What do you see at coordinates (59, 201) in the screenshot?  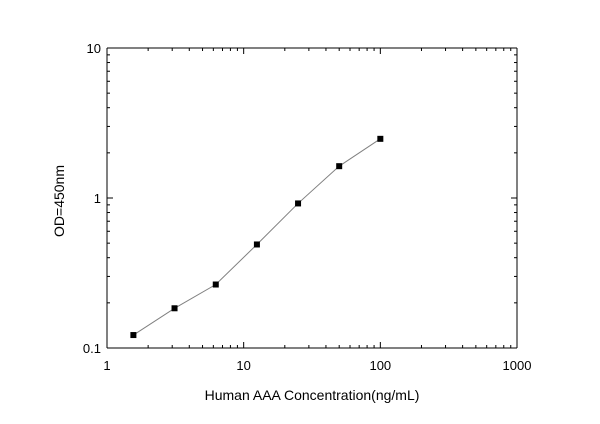 I see `y-axis-title: OD=450nm` at bounding box center [59, 201].